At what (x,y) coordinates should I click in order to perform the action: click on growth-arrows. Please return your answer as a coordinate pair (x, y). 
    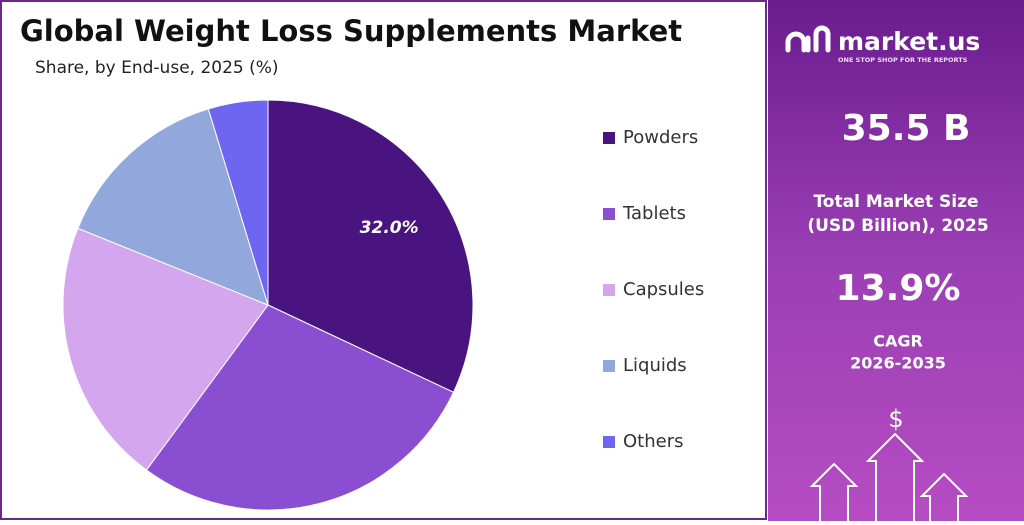
    Looking at the image, I should click on (889, 476).